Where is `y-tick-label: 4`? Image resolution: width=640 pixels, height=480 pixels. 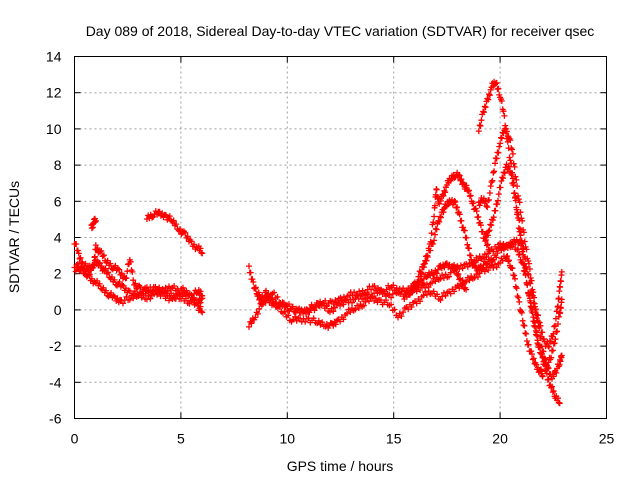 y-tick-label: 4 is located at coordinates (58, 238).